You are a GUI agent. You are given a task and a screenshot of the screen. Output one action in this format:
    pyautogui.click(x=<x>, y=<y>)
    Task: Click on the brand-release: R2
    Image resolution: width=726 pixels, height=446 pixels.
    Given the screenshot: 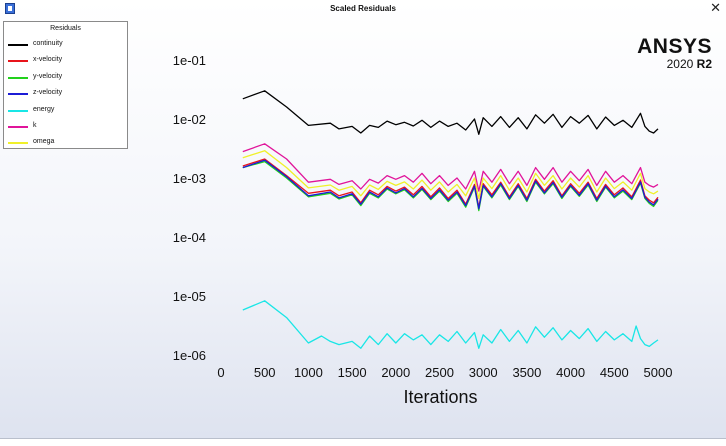 What is the action you would take?
    pyautogui.click(x=704, y=64)
    